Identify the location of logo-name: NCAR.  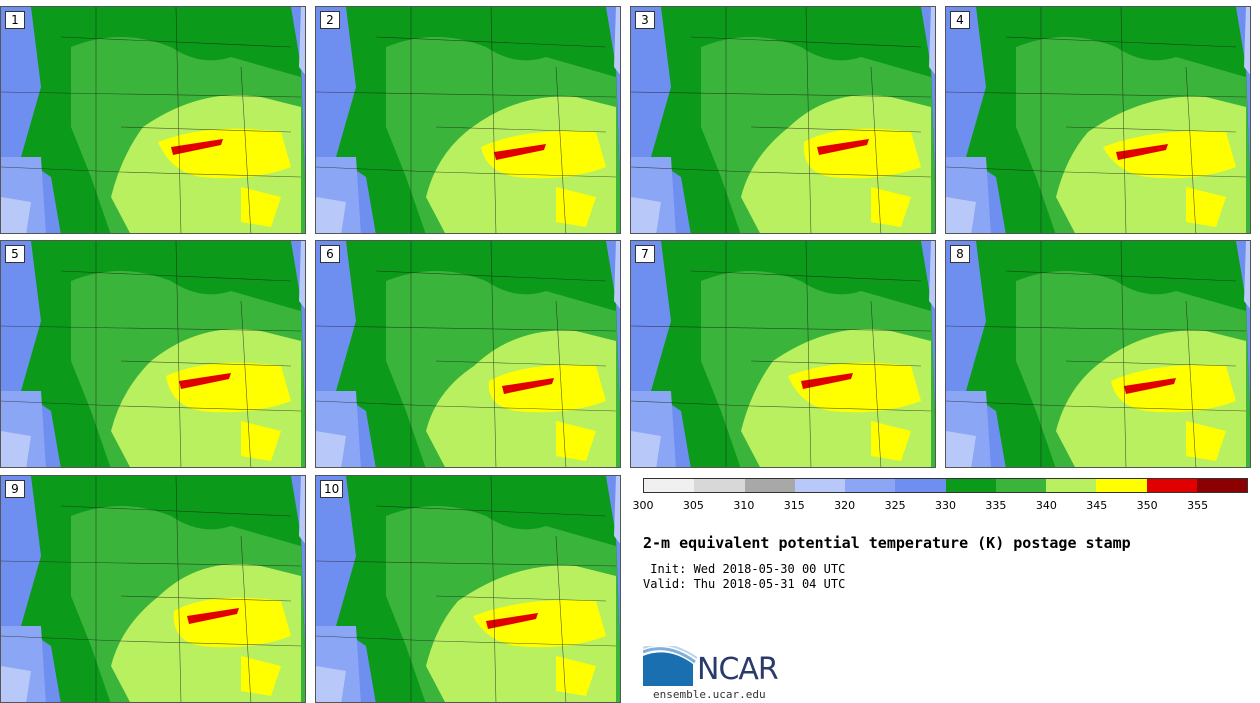
(738, 669).